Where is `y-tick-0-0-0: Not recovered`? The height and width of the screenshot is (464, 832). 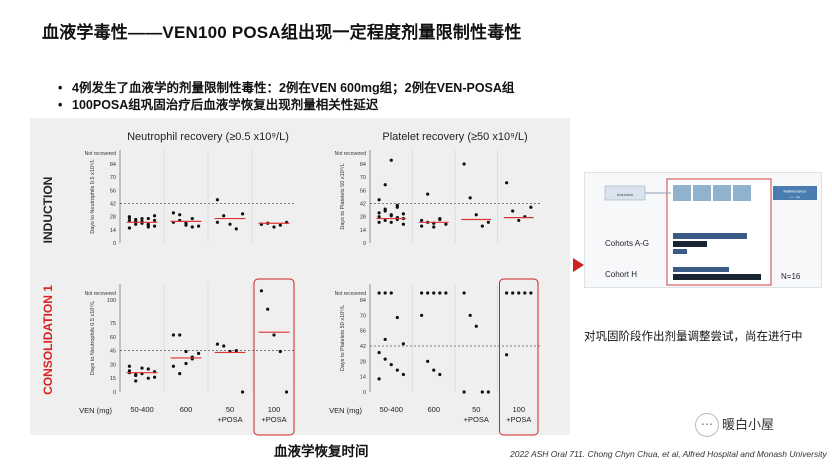 y-tick-0-0-0: Not recovered is located at coordinates (101, 154).